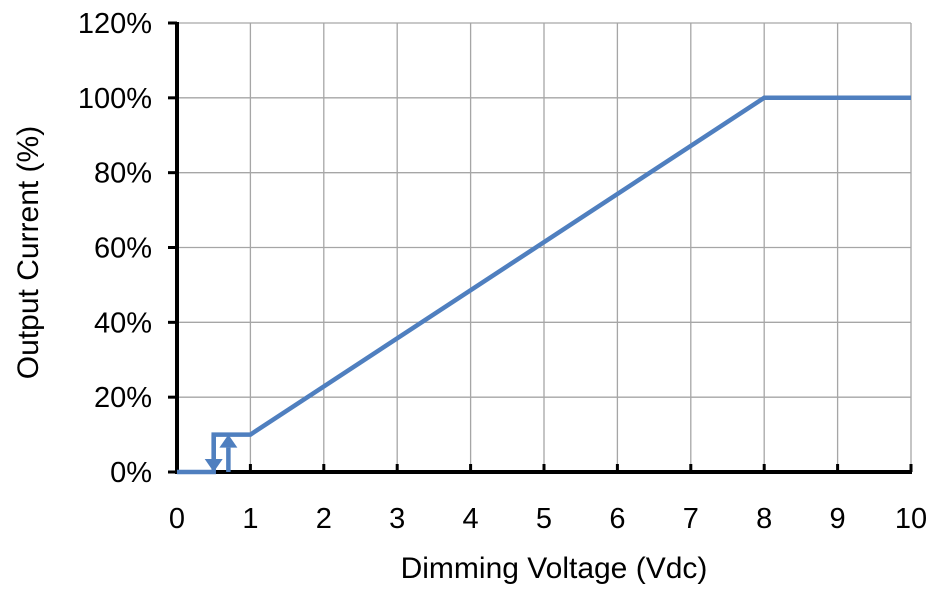 This screenshot has height=594, width=933. What do you see at coordinates (838, 519) in the screenshot?
I see `x-tick-label: 9` at bounding box center [838, 519].